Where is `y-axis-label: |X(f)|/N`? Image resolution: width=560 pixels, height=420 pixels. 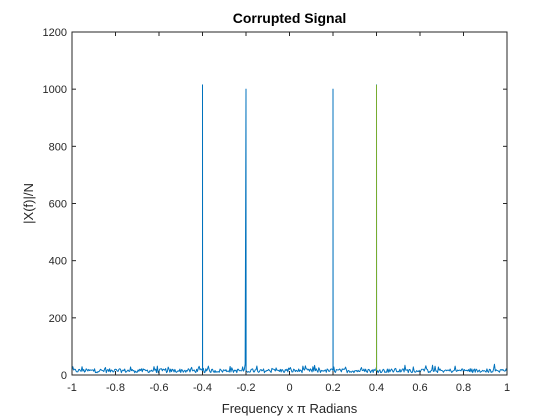
y-axis-label: |X(f)|/N is located at coordinates (28, 203).